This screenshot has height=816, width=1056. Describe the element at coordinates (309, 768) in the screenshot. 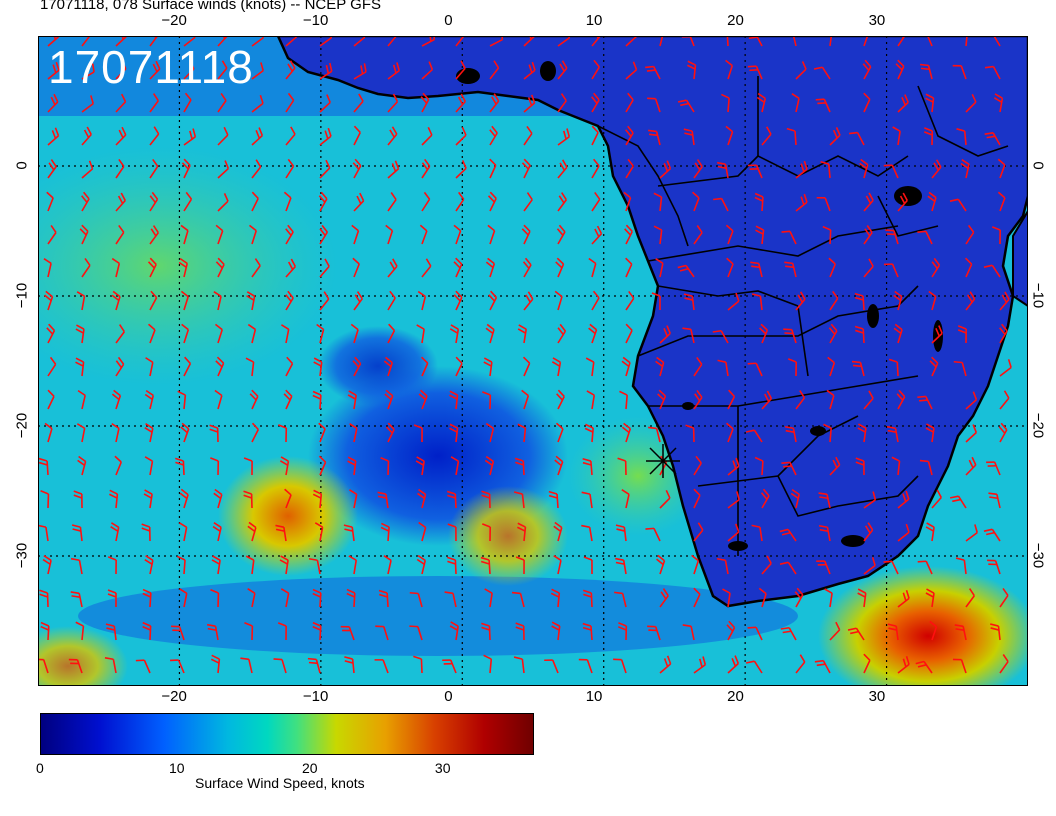

I see `colorbar-tick-label: 20` at that location.